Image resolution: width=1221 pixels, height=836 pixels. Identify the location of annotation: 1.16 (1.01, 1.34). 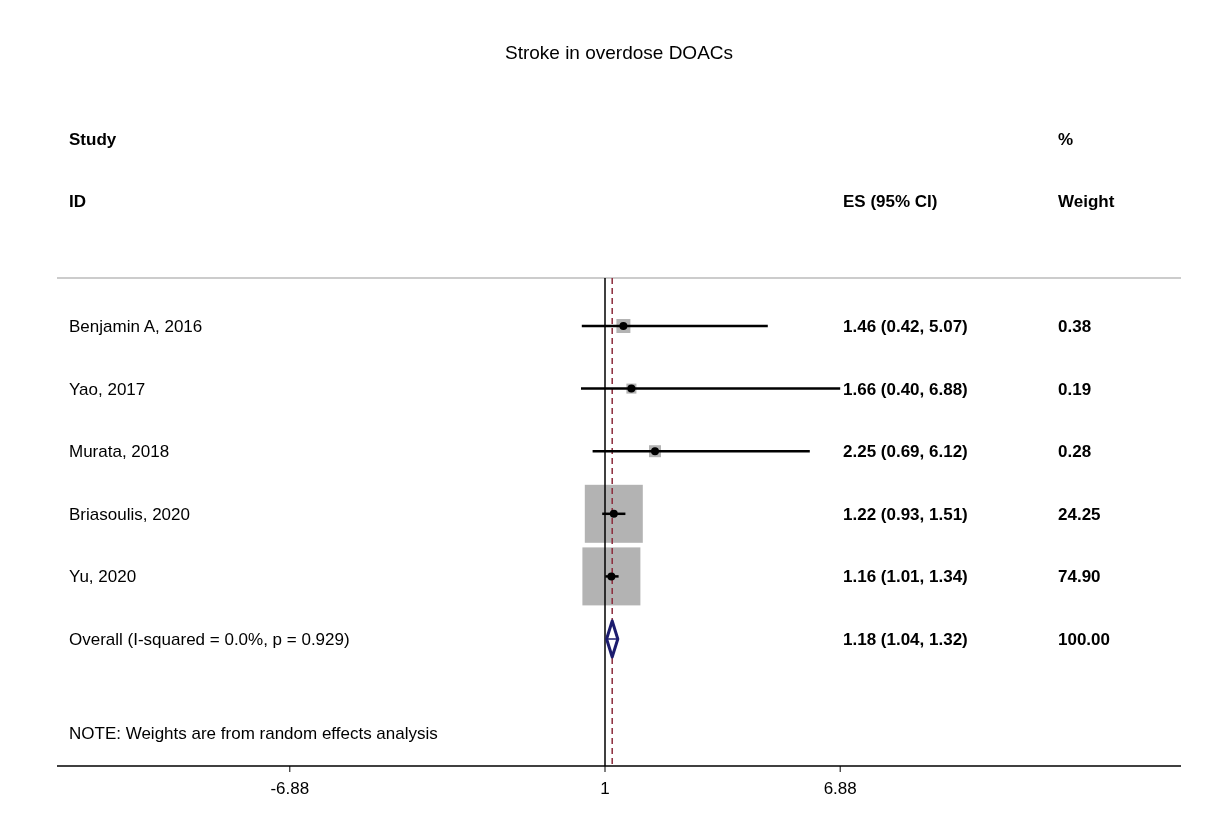
(905, 577).